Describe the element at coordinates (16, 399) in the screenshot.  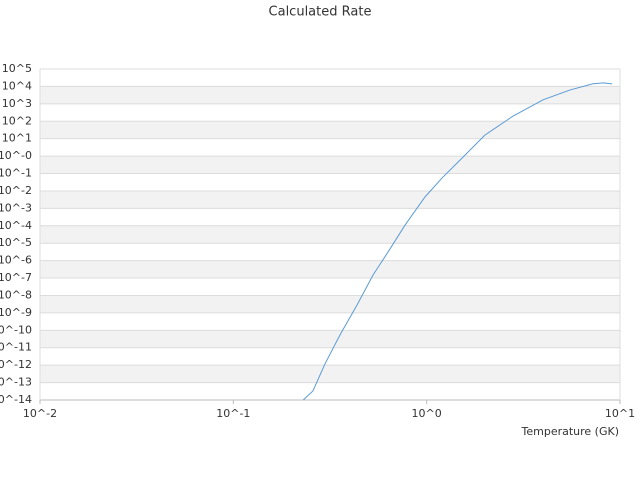
I see `y-tick-label: 10^-14` at that location.